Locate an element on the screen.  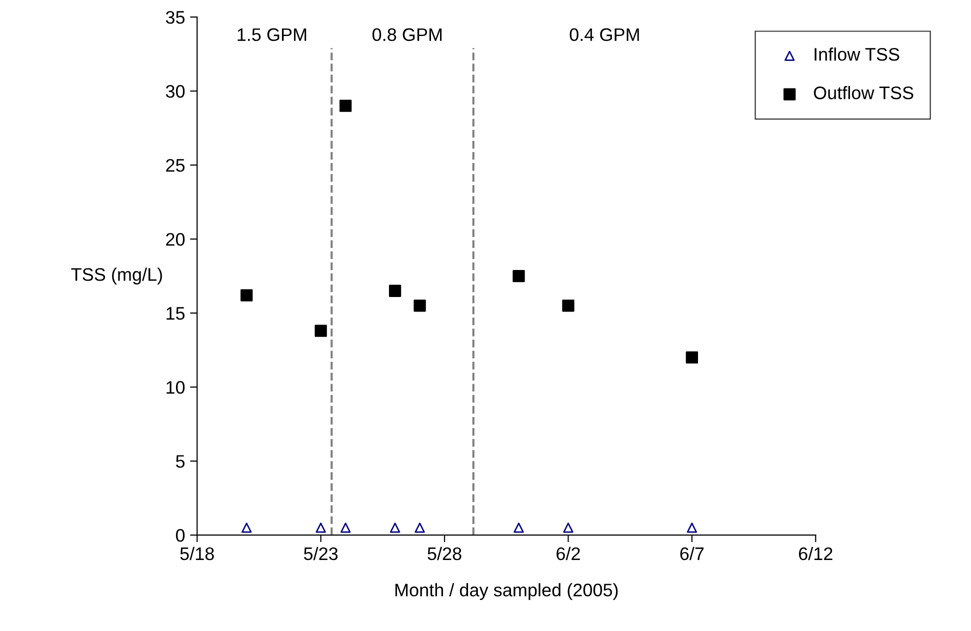
y-tick-label: 15 is located at coordinates (175, 313).